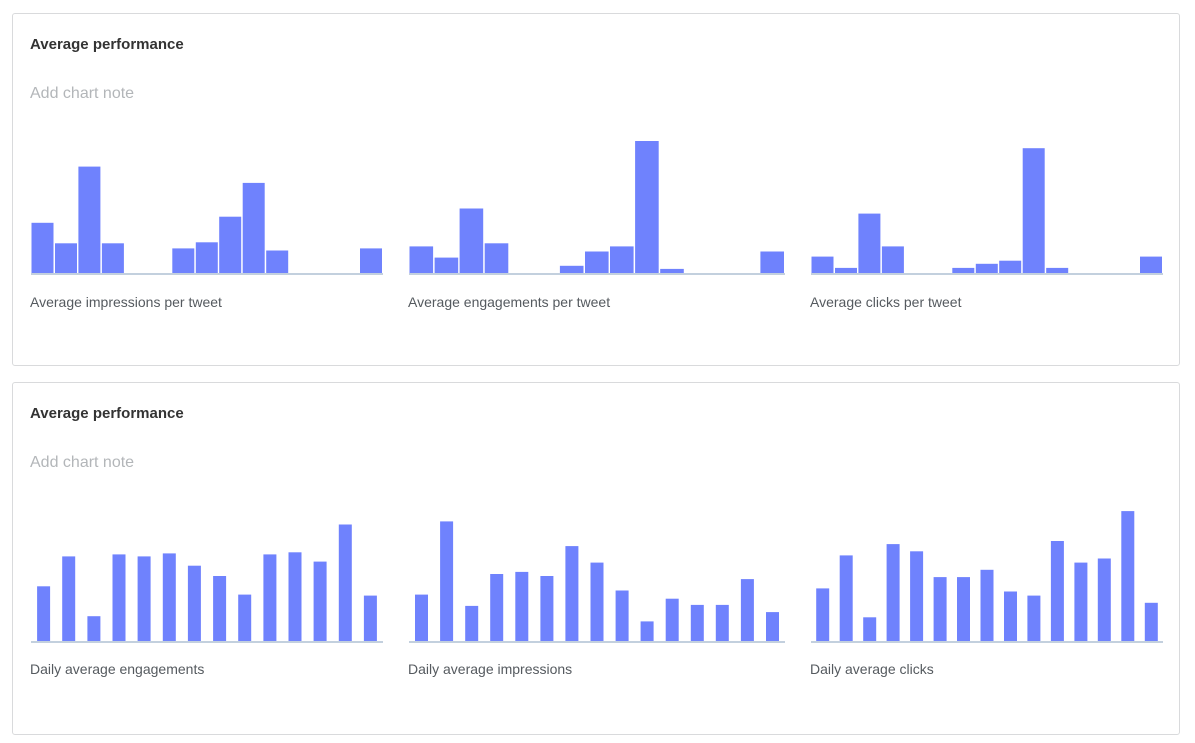  What do you see at coordinates (207, 583) in the screenshot?
I see `daily-engagements-svg` at bounding box center [207, 583].